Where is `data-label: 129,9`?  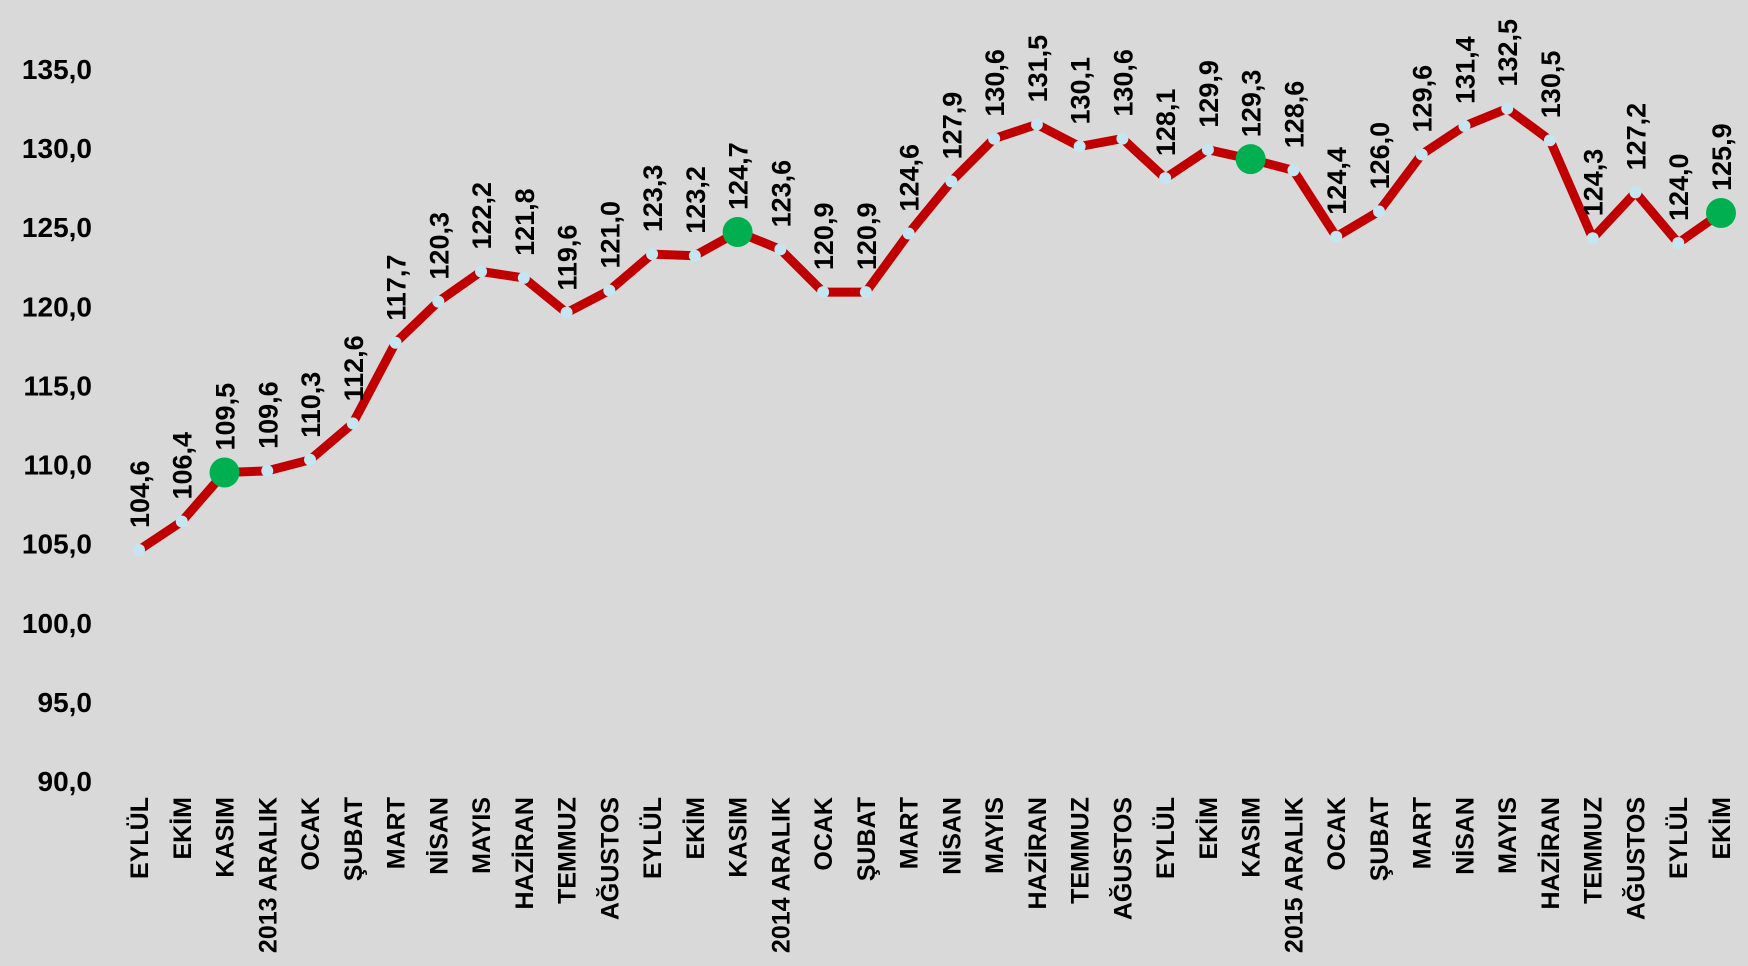 data-label: 129,9 is located at coordinates (1209, 94).